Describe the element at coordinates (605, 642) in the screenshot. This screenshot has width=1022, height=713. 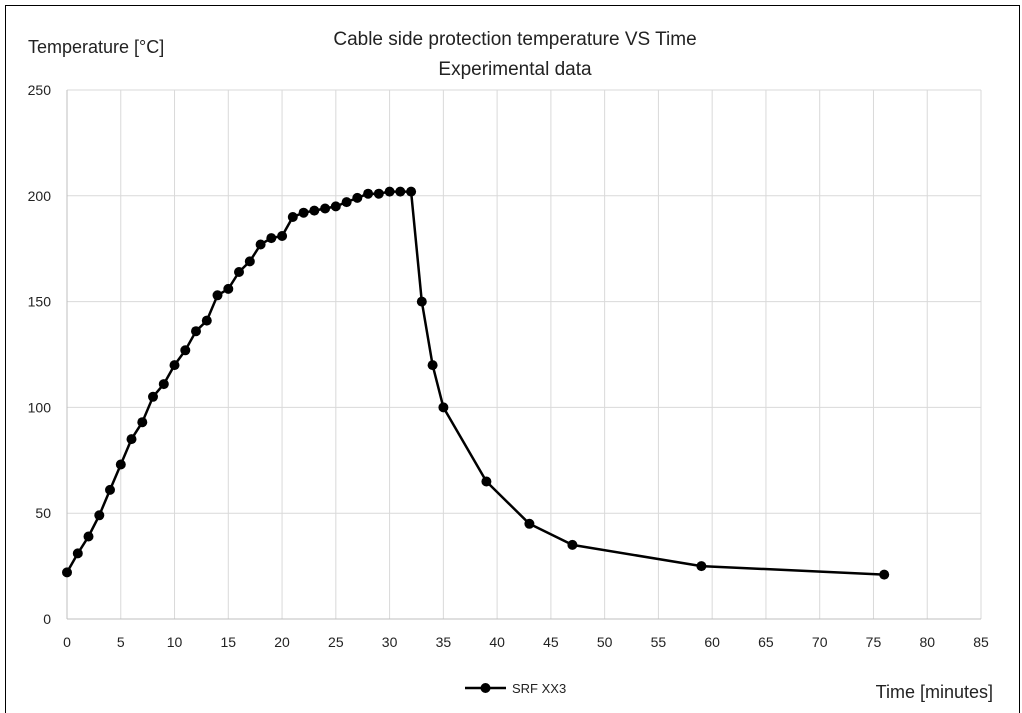
I see `x-tick-label: 50` at that location.